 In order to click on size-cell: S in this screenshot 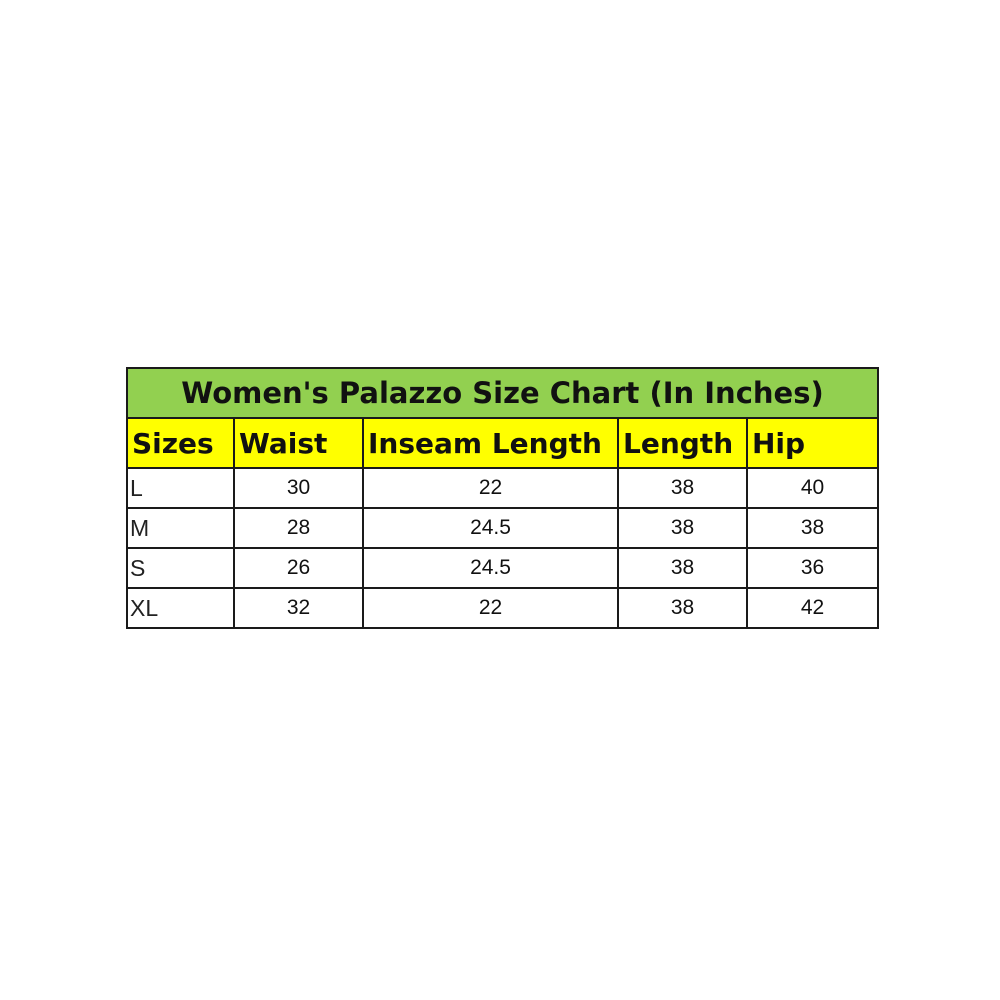, I will do `click(180, 568)`.